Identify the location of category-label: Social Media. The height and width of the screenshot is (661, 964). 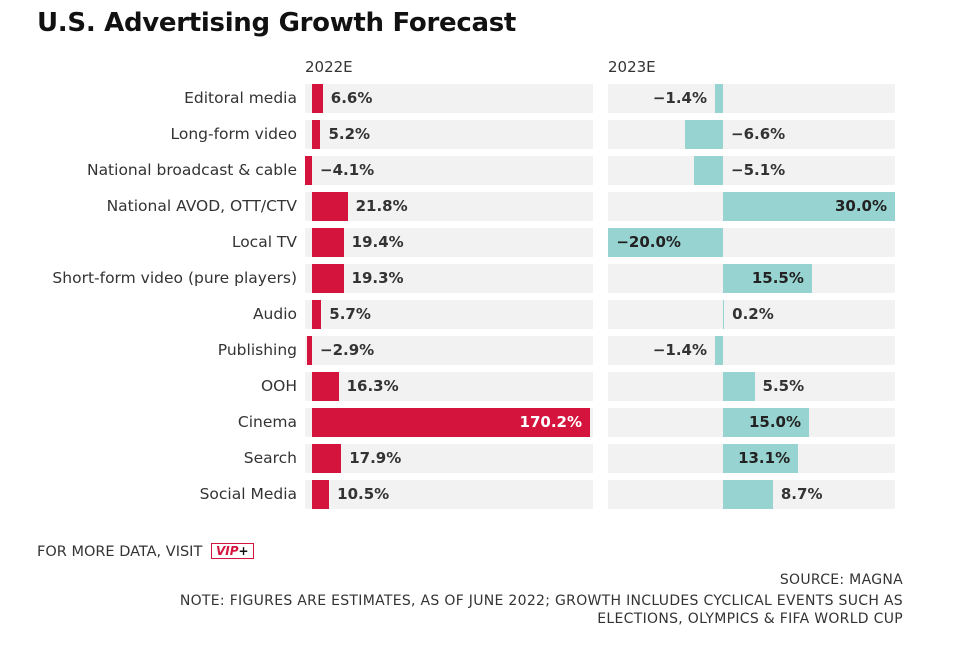
(248, 494).